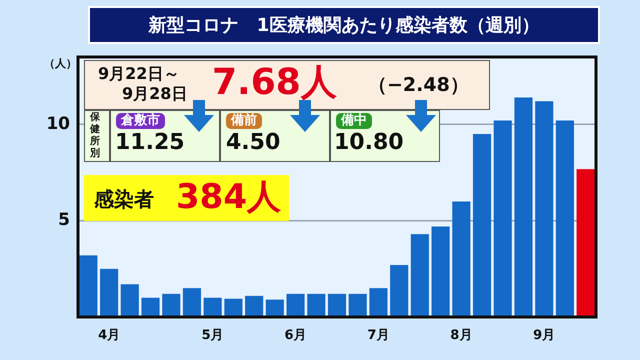 The width and height of the screenshot is (640, 360). I want to click on annotation: 備中, so click(354, 121).